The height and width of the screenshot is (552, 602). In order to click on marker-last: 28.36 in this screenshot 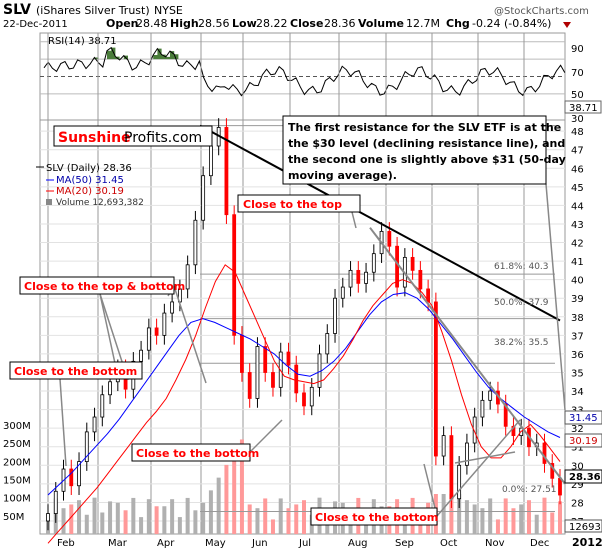, I will do `click(585, 477)`.